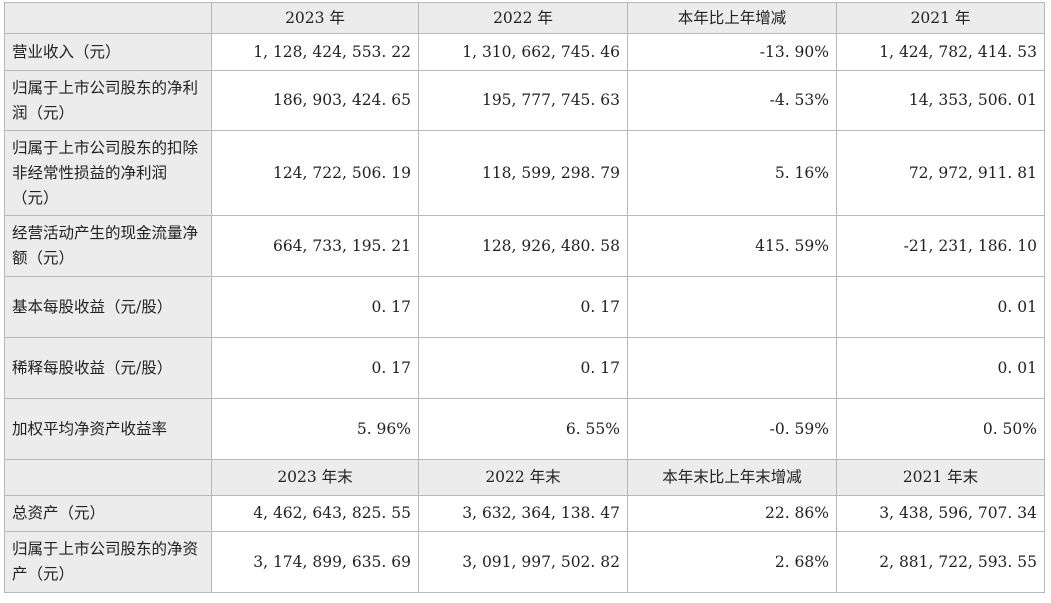  What do you see at coordinates (315, 52) in the screenshot?
I see `value-cell: 1, 128, 424, 553. 22` at bounding box center [315, 52].